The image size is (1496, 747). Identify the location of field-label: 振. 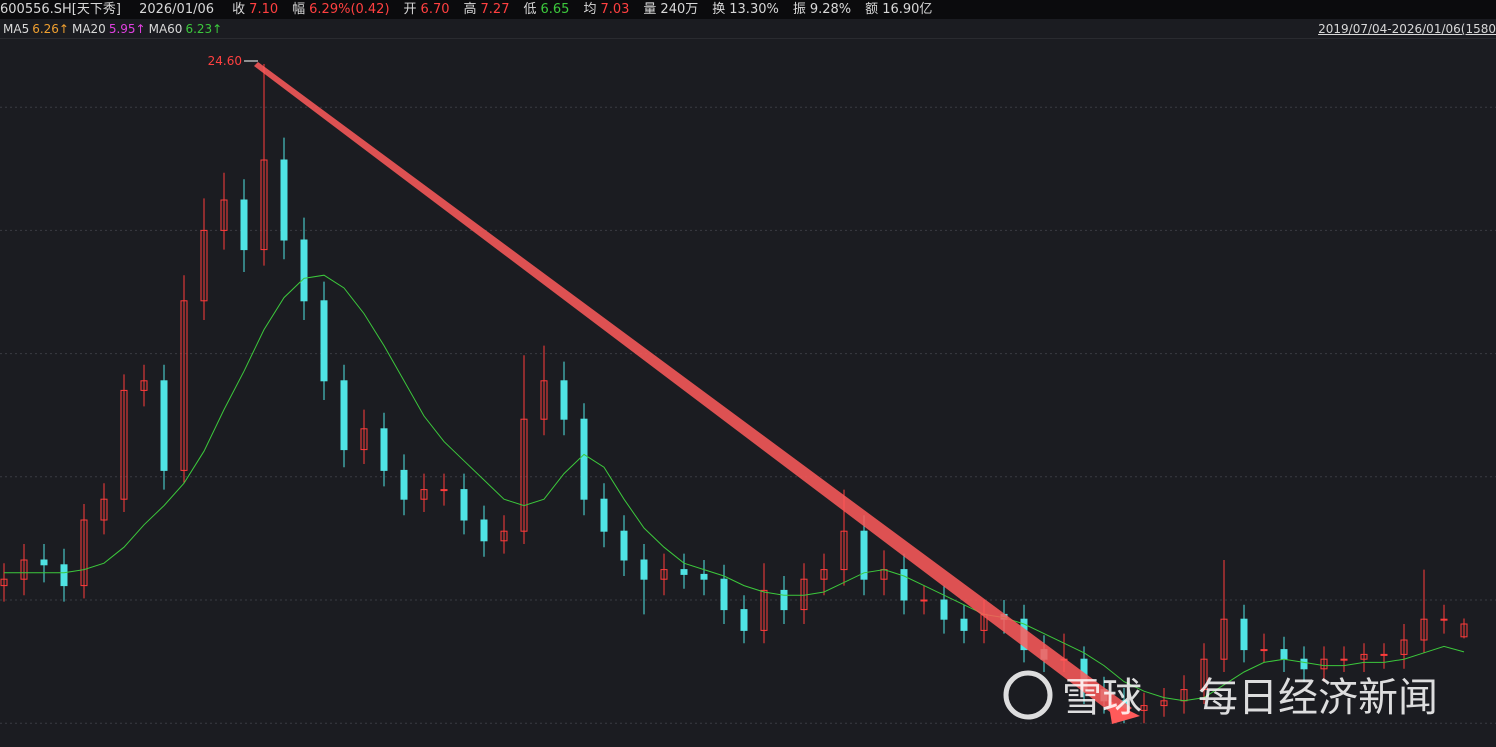
(799, 9).